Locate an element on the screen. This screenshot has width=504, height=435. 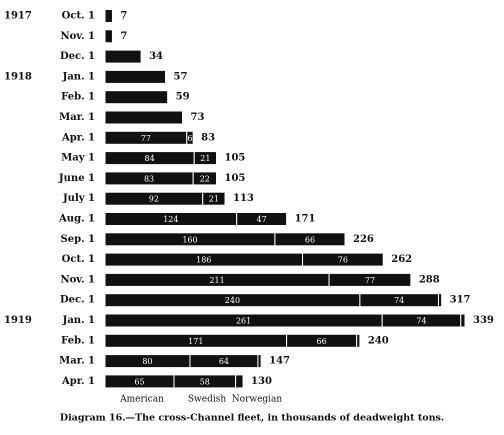
total-label: 171 is located at coordinates (305, 219).